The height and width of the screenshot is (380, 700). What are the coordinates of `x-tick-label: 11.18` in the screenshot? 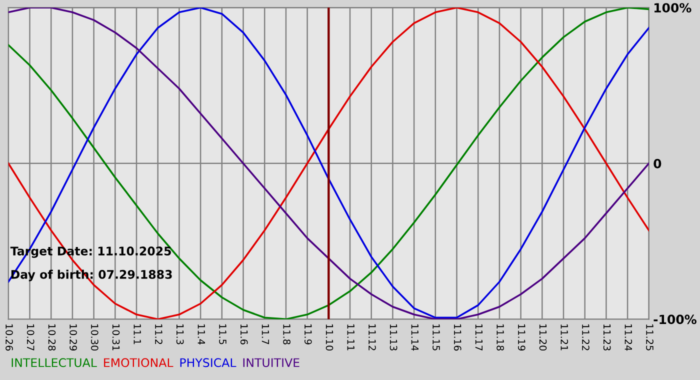 It's located at (500, 337).